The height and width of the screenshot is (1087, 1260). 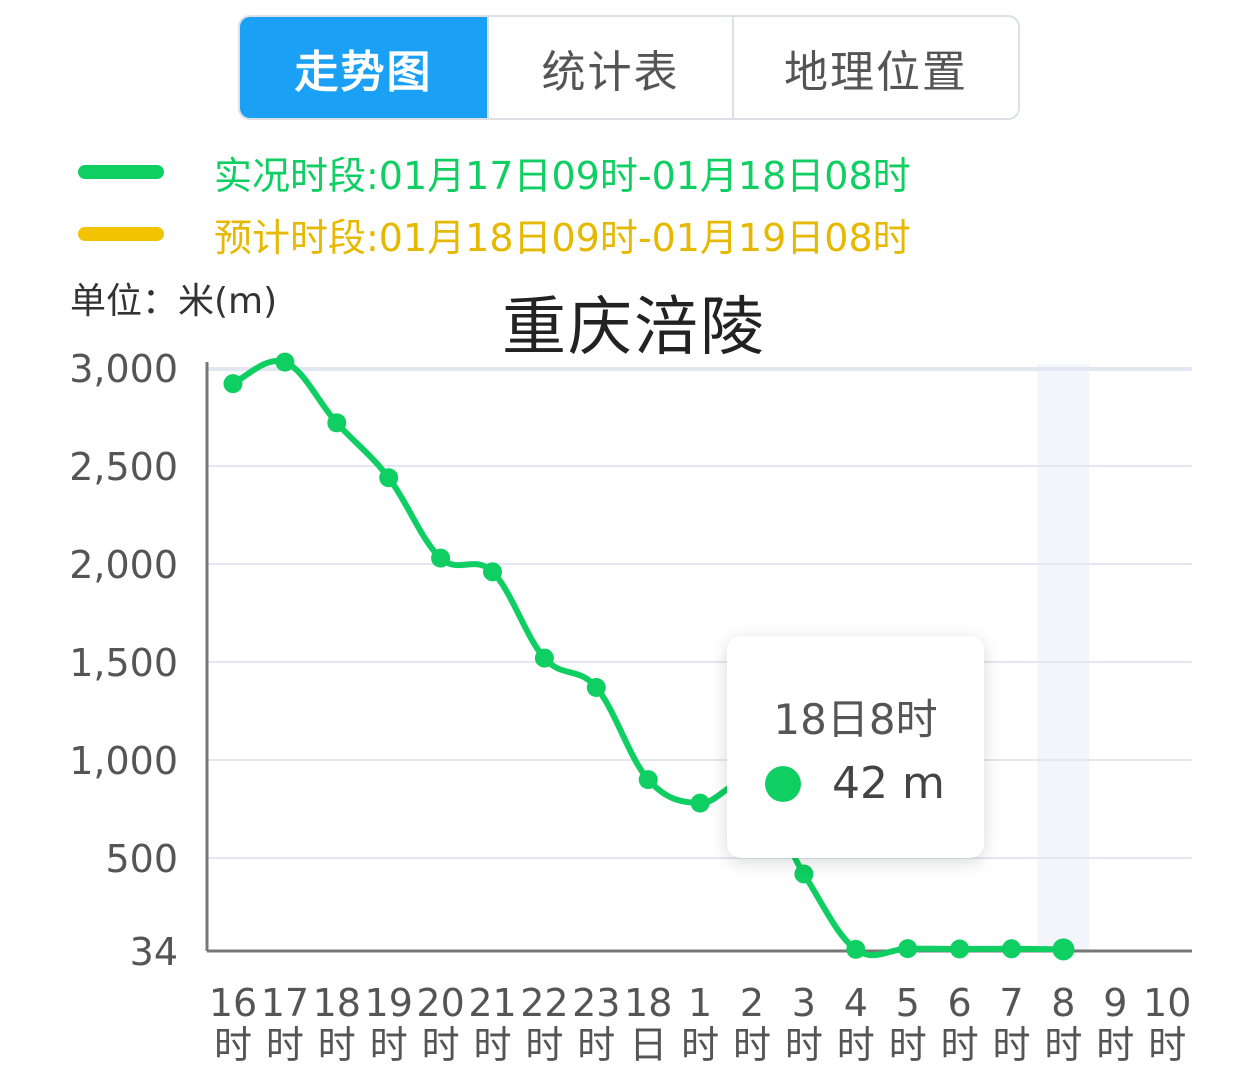 I want to click on unit-label: 单位：米(m), so click(x=174, y=301).